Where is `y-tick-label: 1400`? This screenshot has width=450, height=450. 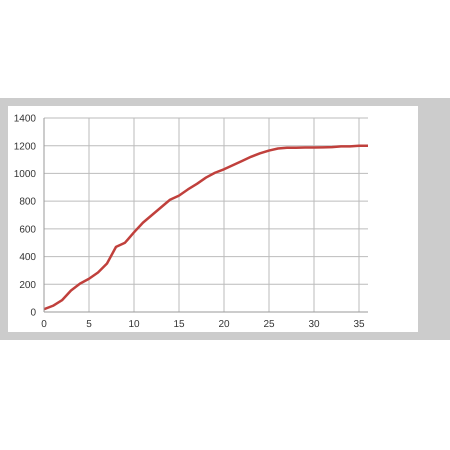 y-tick-label: 1400 is located at coordinates (25, 119).